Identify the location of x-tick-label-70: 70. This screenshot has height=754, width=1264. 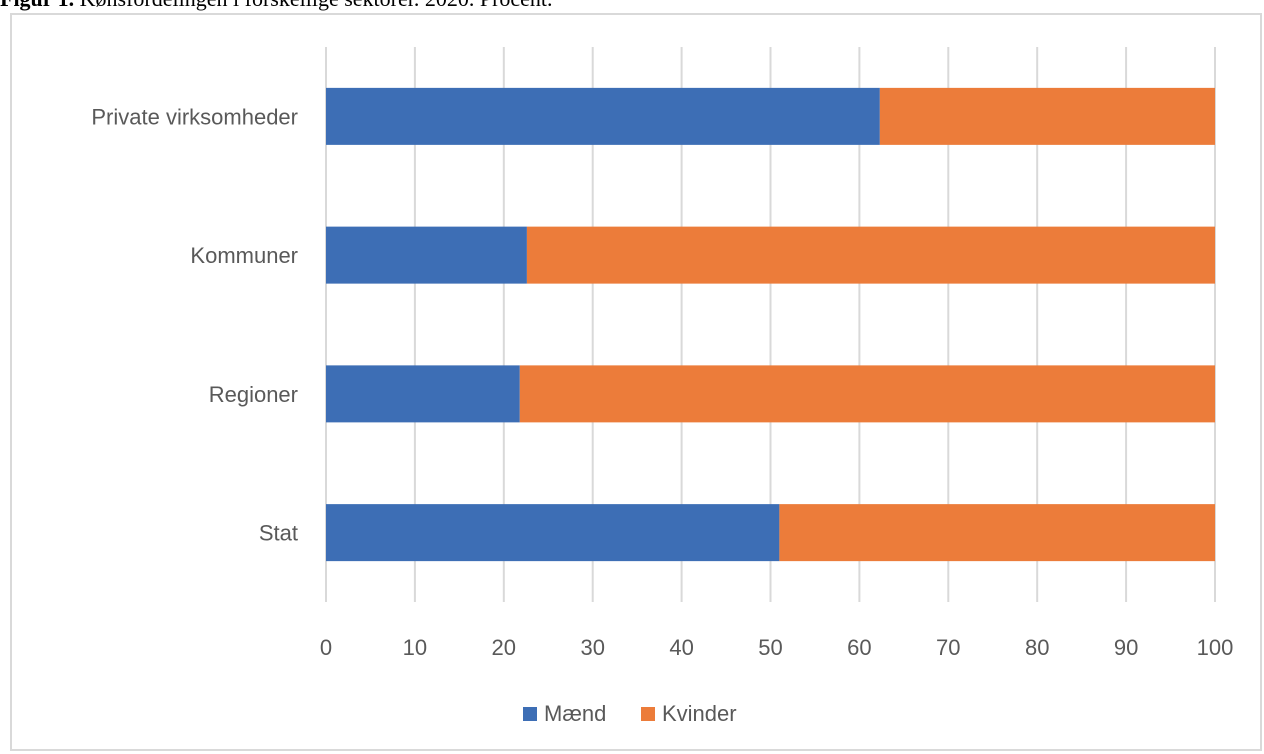
(948, 647).